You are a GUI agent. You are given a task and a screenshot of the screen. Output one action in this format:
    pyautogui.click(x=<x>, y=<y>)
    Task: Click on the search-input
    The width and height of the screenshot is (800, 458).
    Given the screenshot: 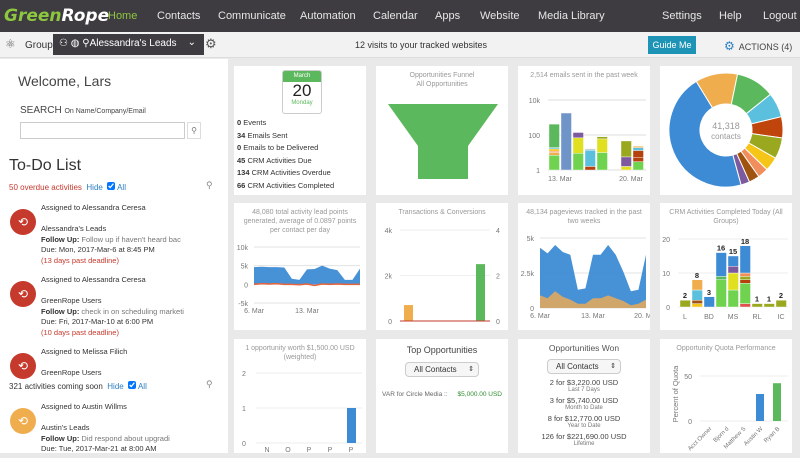 What is the action you would take?
    pyautogui.click(x=102, y=130)
    